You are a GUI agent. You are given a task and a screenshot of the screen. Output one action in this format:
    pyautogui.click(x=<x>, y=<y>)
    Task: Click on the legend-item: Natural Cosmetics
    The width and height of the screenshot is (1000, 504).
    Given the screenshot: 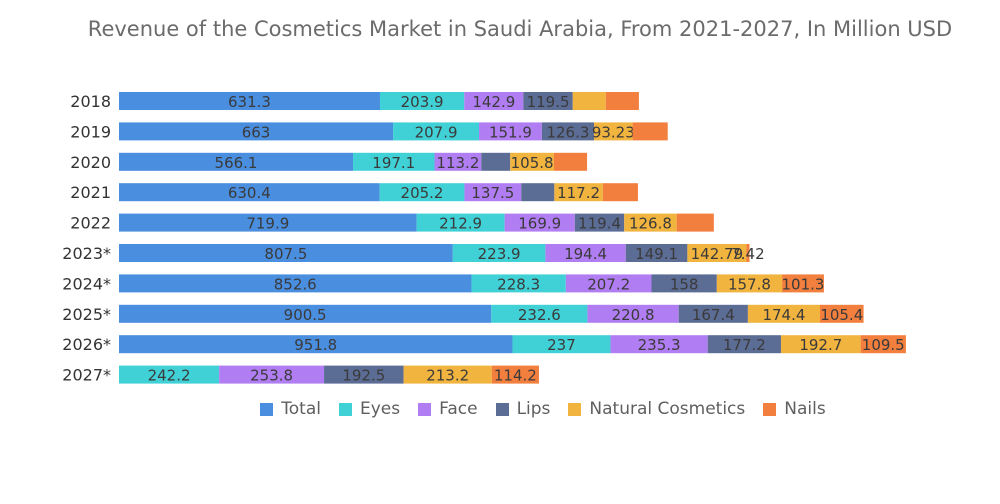 What is the action you would take?
    pyautogui.click(x=656, y=409)
    